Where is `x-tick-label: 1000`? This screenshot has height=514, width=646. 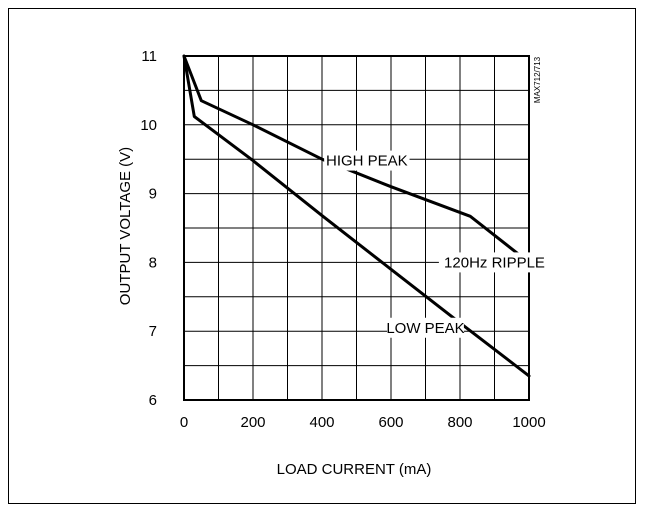
x-tick-label: 1000 is located at coordinates (528, 422).